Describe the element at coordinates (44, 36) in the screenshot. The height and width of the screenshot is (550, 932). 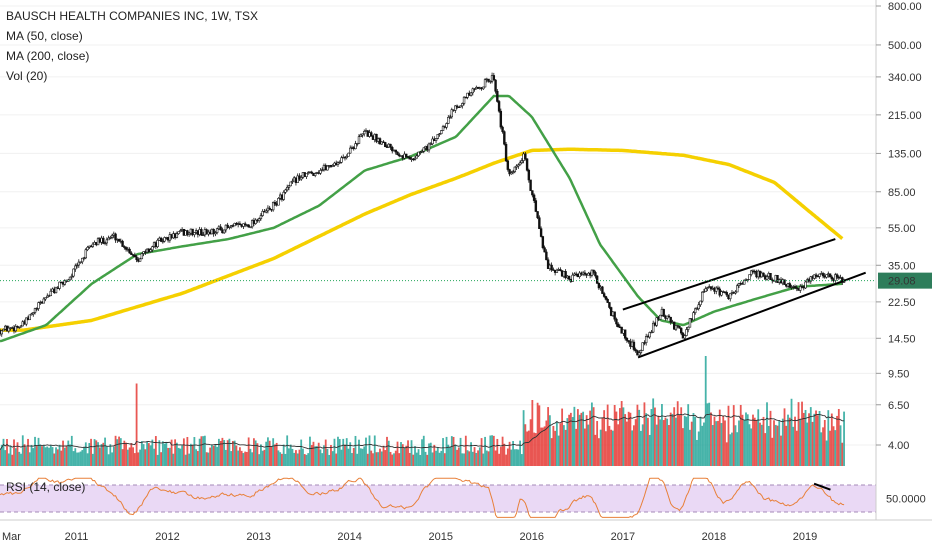
I see `ma50-legend: MA (50, close)` at that location.